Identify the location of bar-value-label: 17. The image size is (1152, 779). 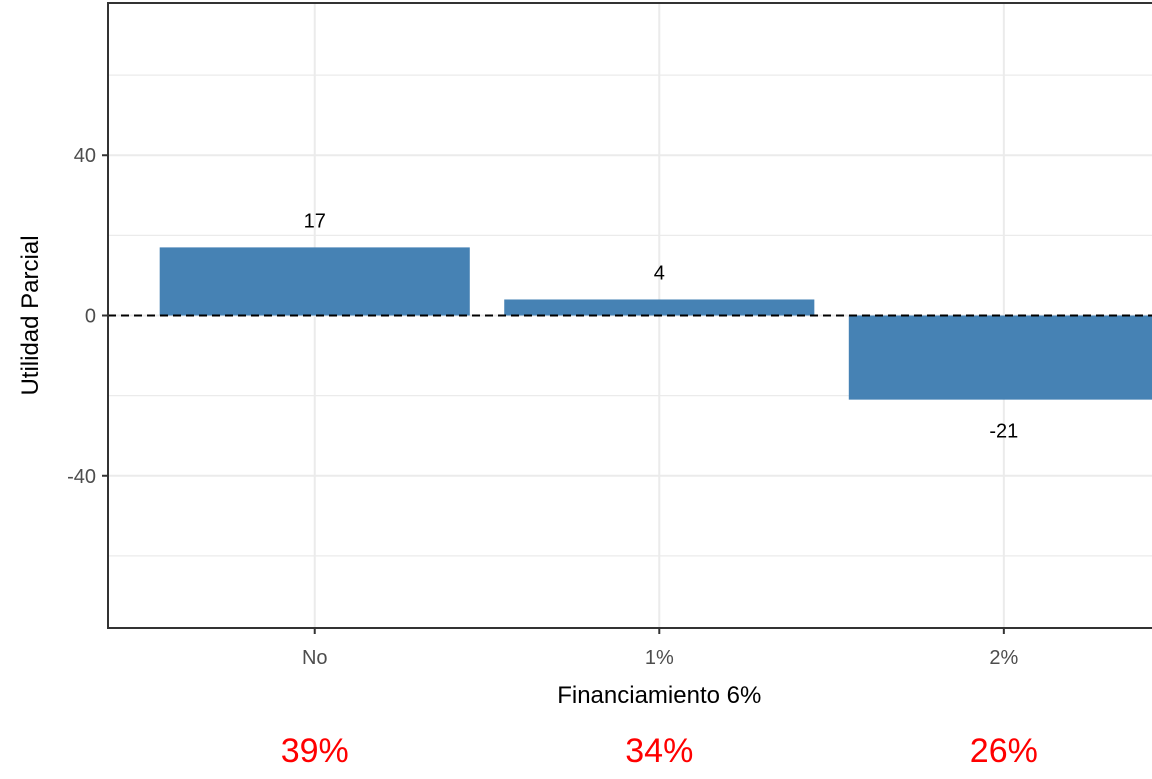
(315, 221).